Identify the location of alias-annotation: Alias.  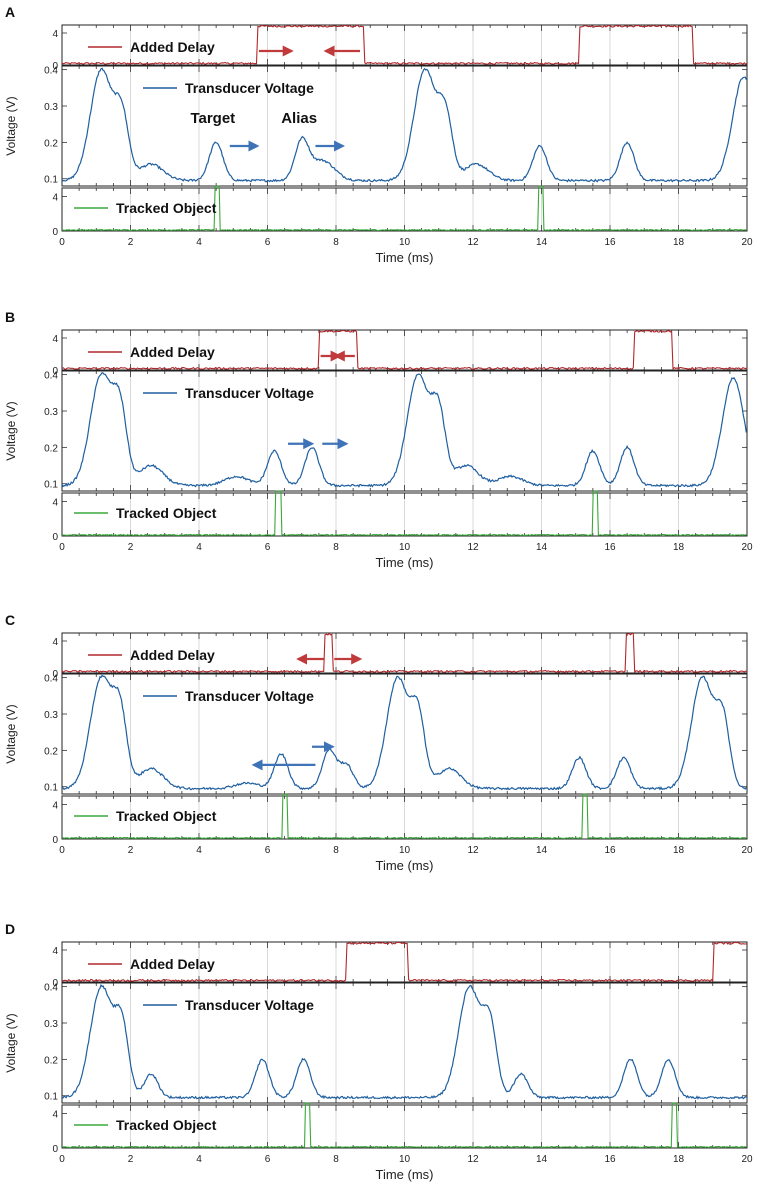
(299, 118).